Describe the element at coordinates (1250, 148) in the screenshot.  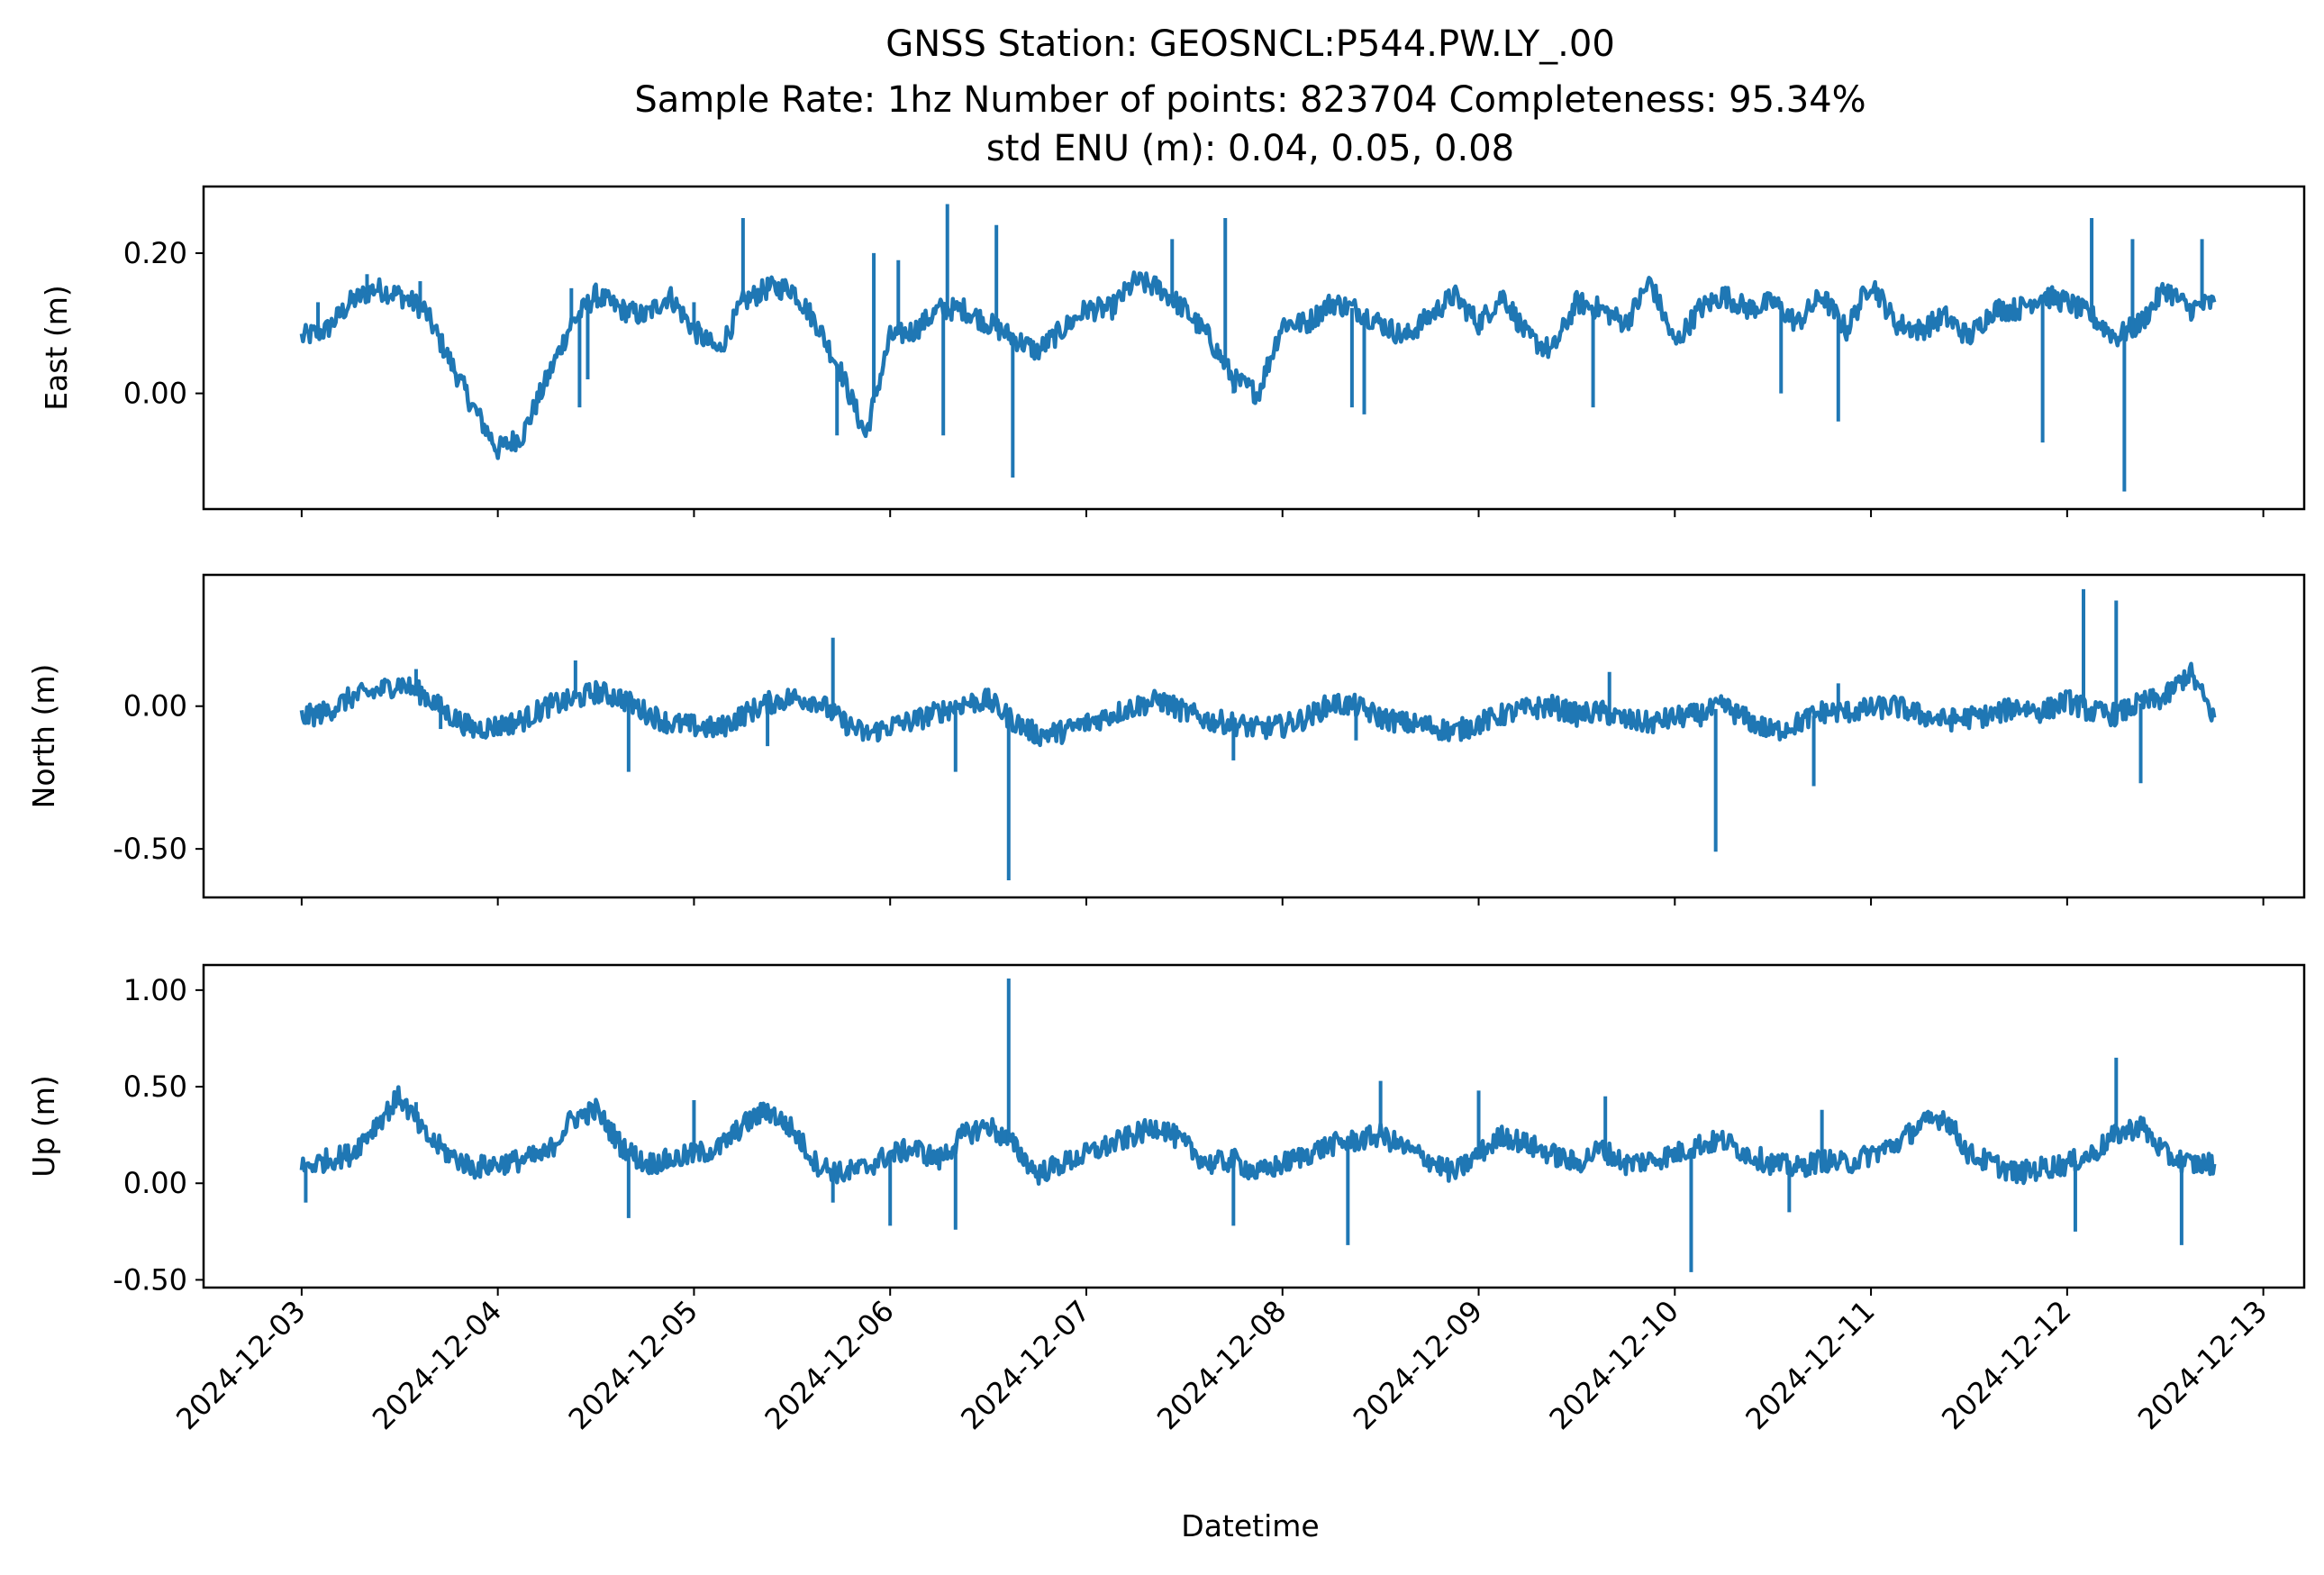
I see `title-line-3: std ENU (m): 0.04, 0.05, 0.08` at that location.